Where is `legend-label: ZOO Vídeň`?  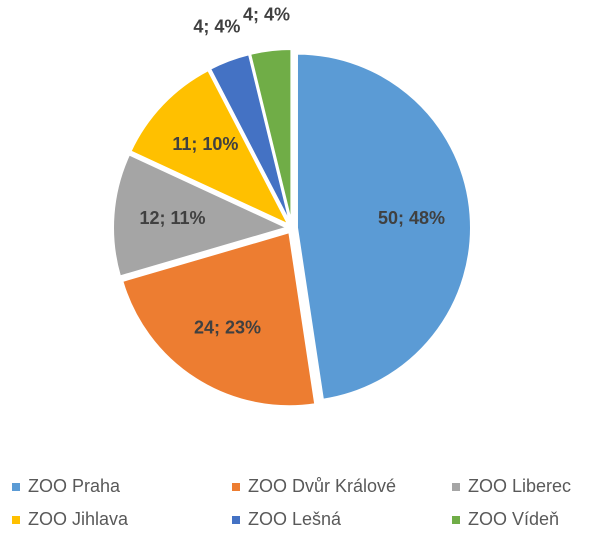 legend-label: ZOO Vídeň is located at coordinates (513, 519).